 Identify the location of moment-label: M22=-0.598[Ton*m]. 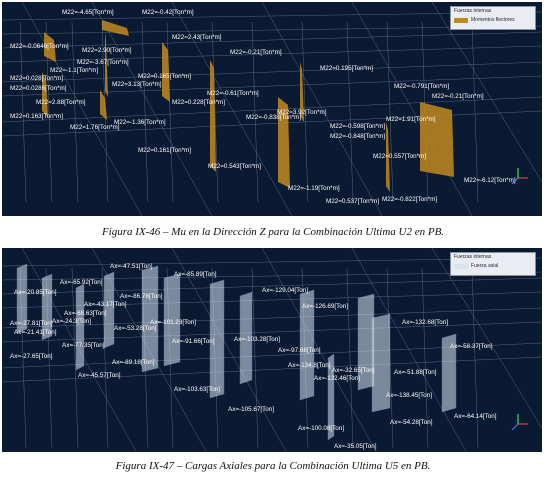
(357, 126).